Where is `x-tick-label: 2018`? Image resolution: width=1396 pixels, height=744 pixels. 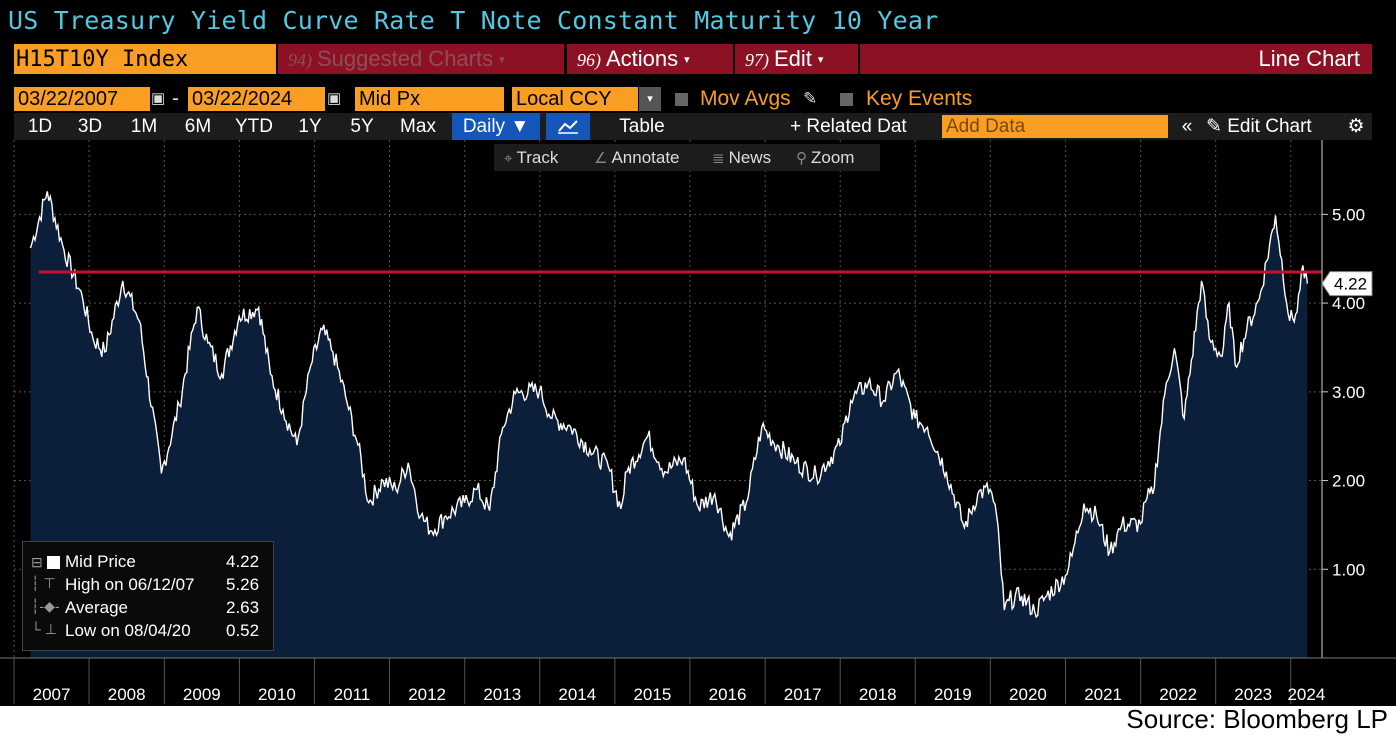 x-tick-label: 2018 is located at coordinates (878, 694).